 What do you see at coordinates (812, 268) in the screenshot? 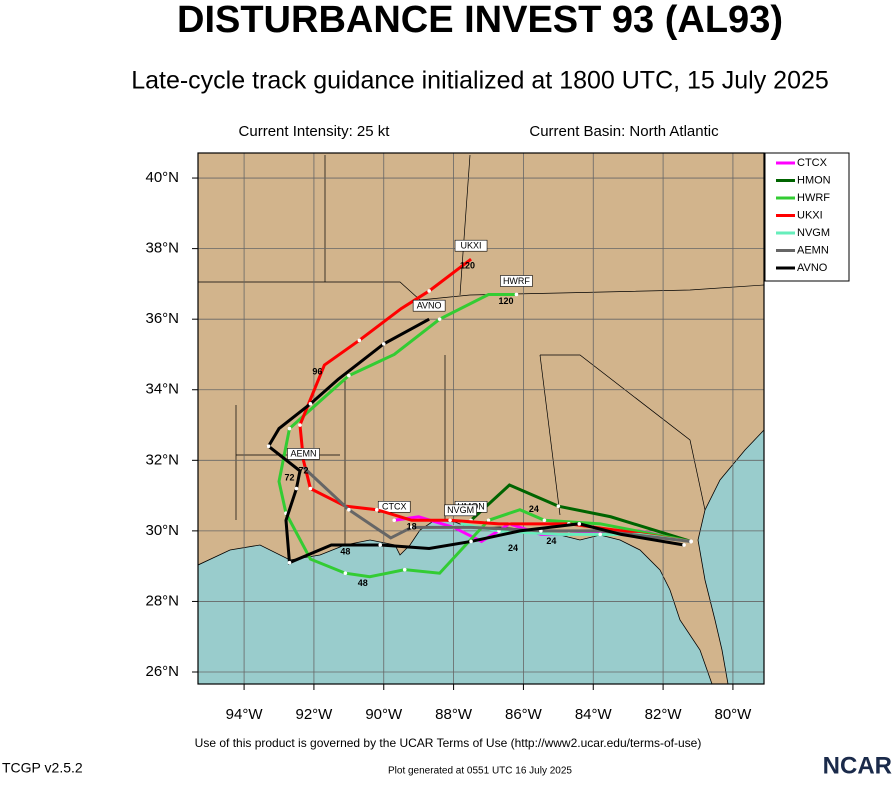
I see `legend-label: AVNO` at bounding box center [812, 268].